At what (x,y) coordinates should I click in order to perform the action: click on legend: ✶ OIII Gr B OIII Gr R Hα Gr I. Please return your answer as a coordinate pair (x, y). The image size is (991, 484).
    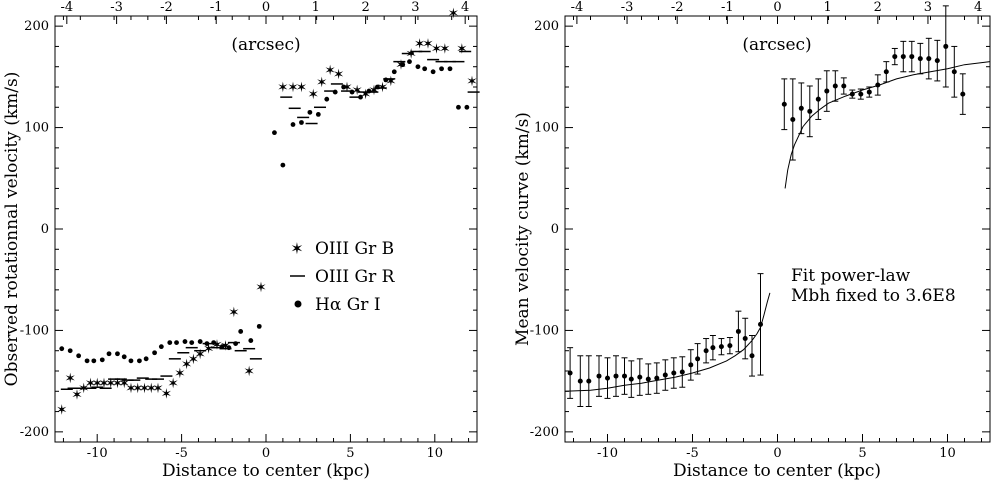
    Looking at the image, I should click on (343, 277).